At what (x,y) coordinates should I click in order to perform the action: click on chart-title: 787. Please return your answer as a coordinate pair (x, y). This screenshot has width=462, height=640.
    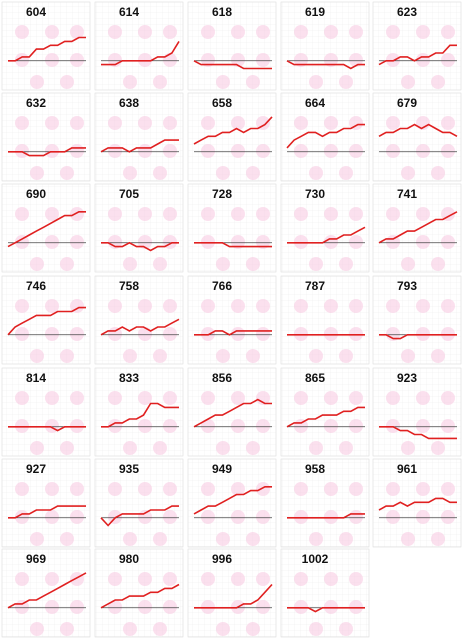
    Looking at the image, I should click on (315, 286).